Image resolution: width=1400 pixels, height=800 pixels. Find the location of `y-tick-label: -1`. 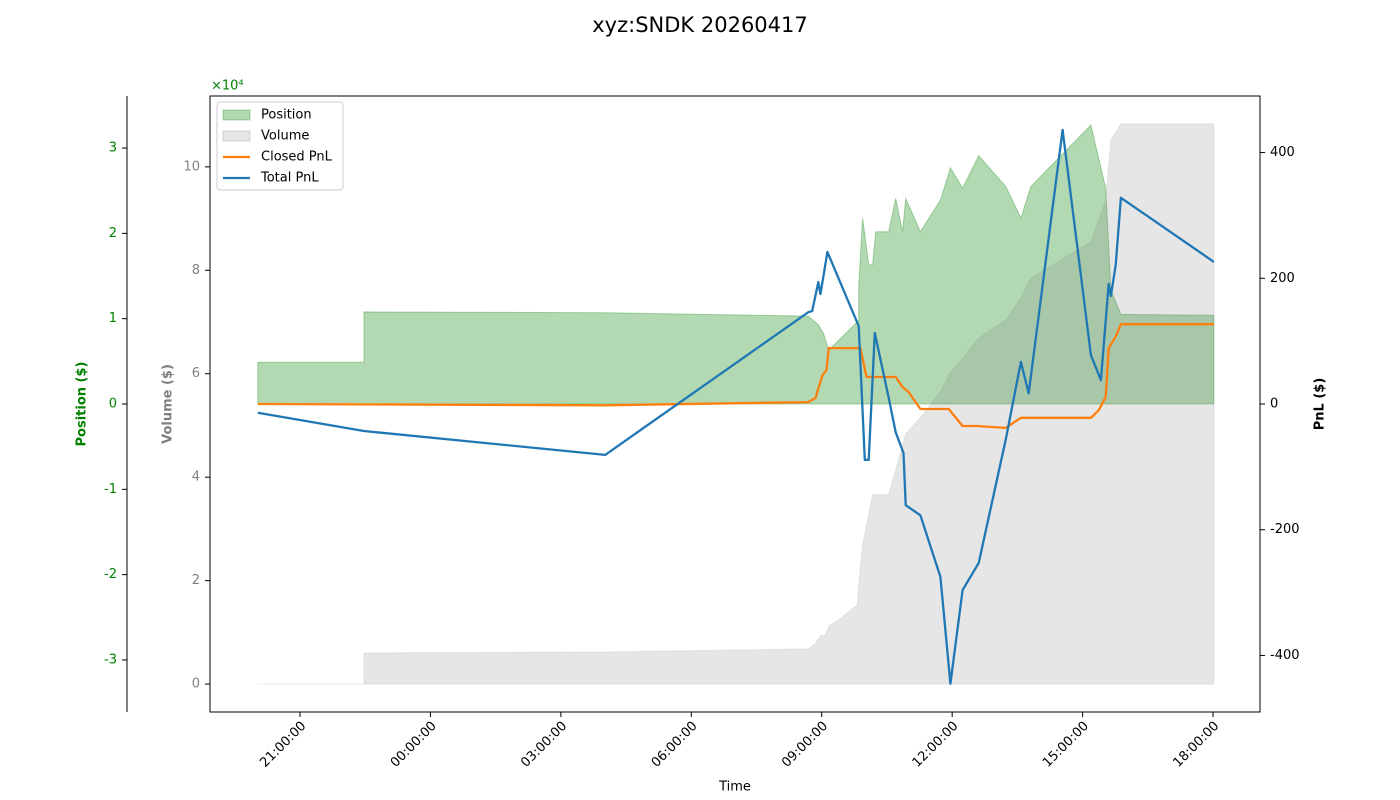

y-tick-label: -1 is located at coordinates (110, 489).